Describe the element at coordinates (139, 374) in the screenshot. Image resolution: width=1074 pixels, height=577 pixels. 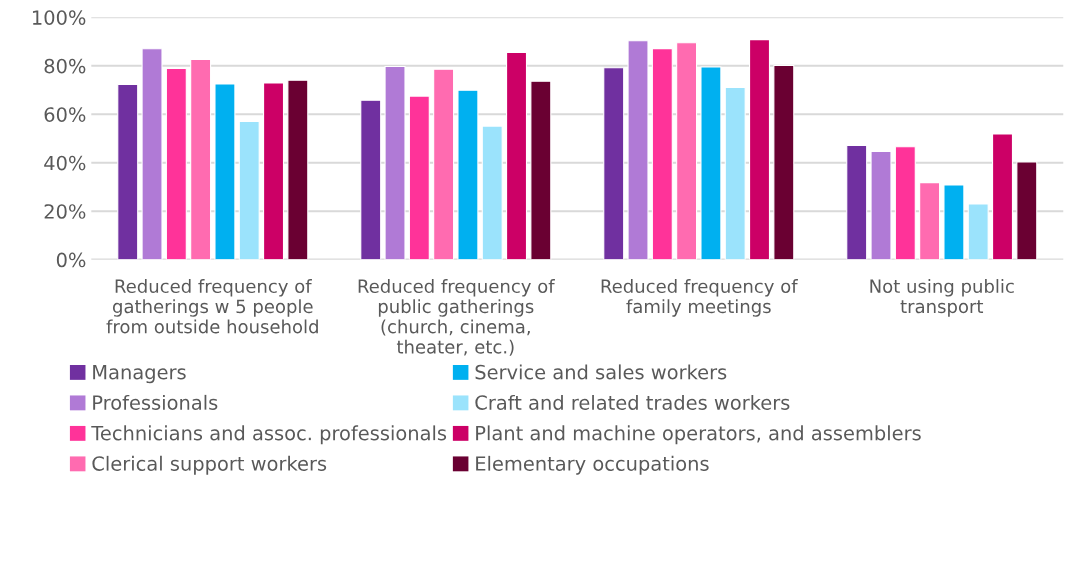
I see `legend-label: Managers` at that location.